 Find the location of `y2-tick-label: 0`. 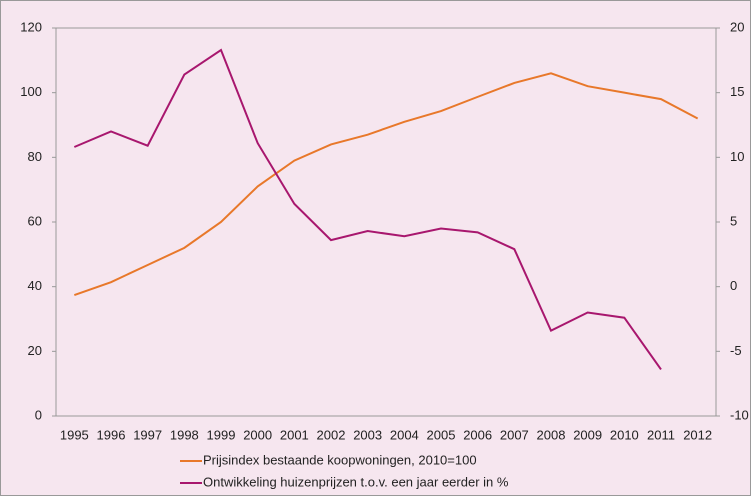

y2-tick-label: 0 is located at coordinates (733, 285).